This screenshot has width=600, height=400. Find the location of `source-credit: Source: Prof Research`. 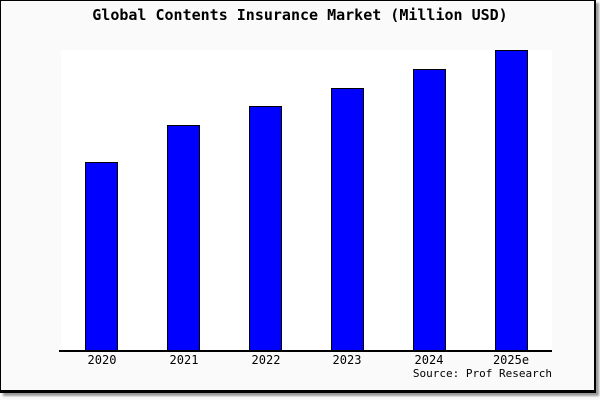

source-credit: Source: Prof Research is located at coordinates (482, 373).